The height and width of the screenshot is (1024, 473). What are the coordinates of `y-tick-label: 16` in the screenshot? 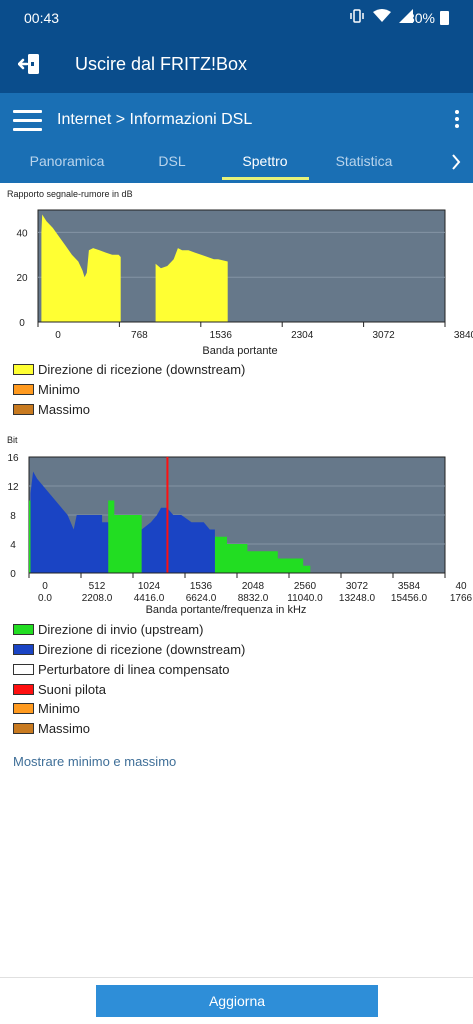 It's located at (13, 458).